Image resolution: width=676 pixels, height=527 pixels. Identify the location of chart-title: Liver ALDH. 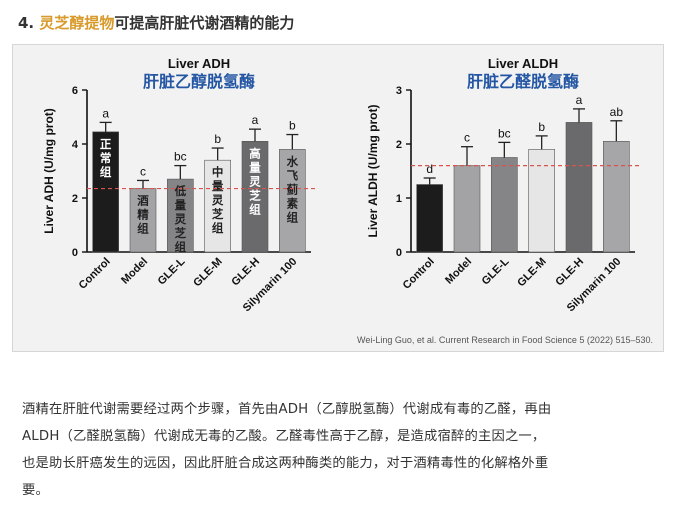
(523, 63).